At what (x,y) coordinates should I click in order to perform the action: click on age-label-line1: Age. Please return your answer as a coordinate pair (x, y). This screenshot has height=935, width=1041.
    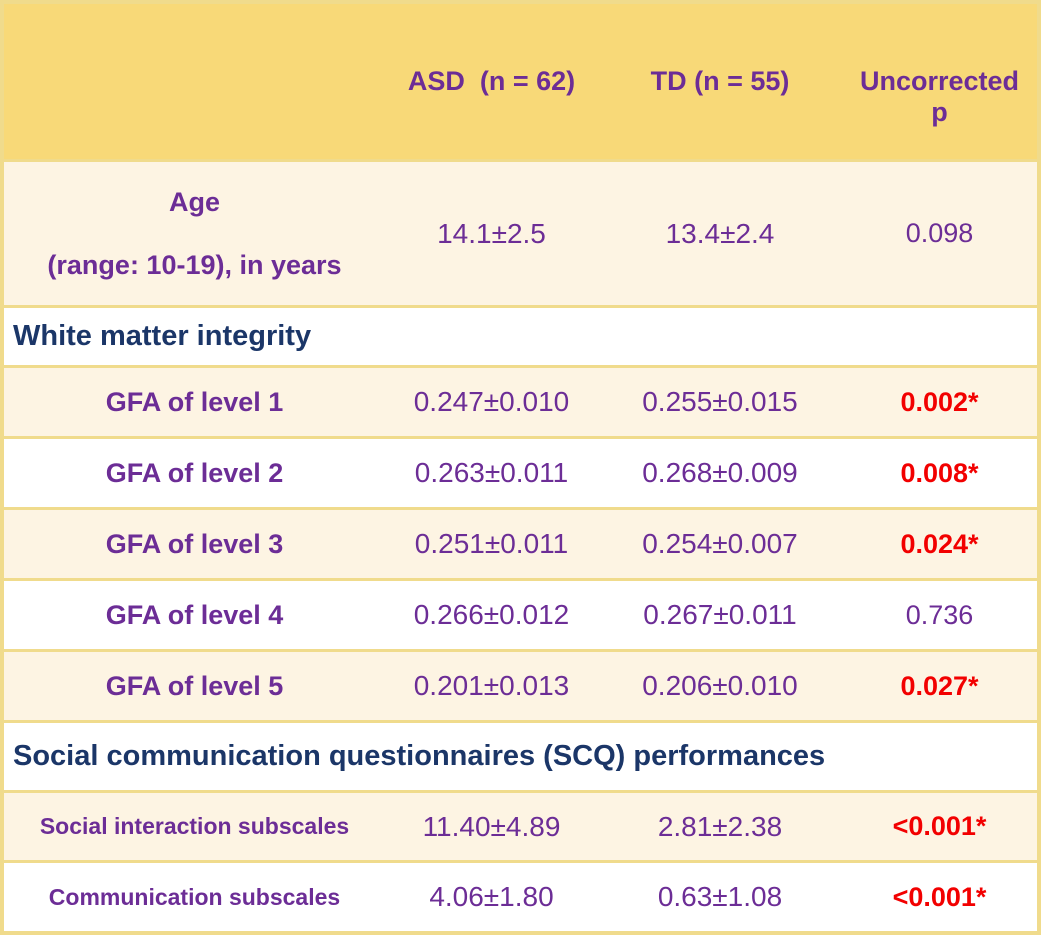
    Looking at the image, I should click on (194, 201).